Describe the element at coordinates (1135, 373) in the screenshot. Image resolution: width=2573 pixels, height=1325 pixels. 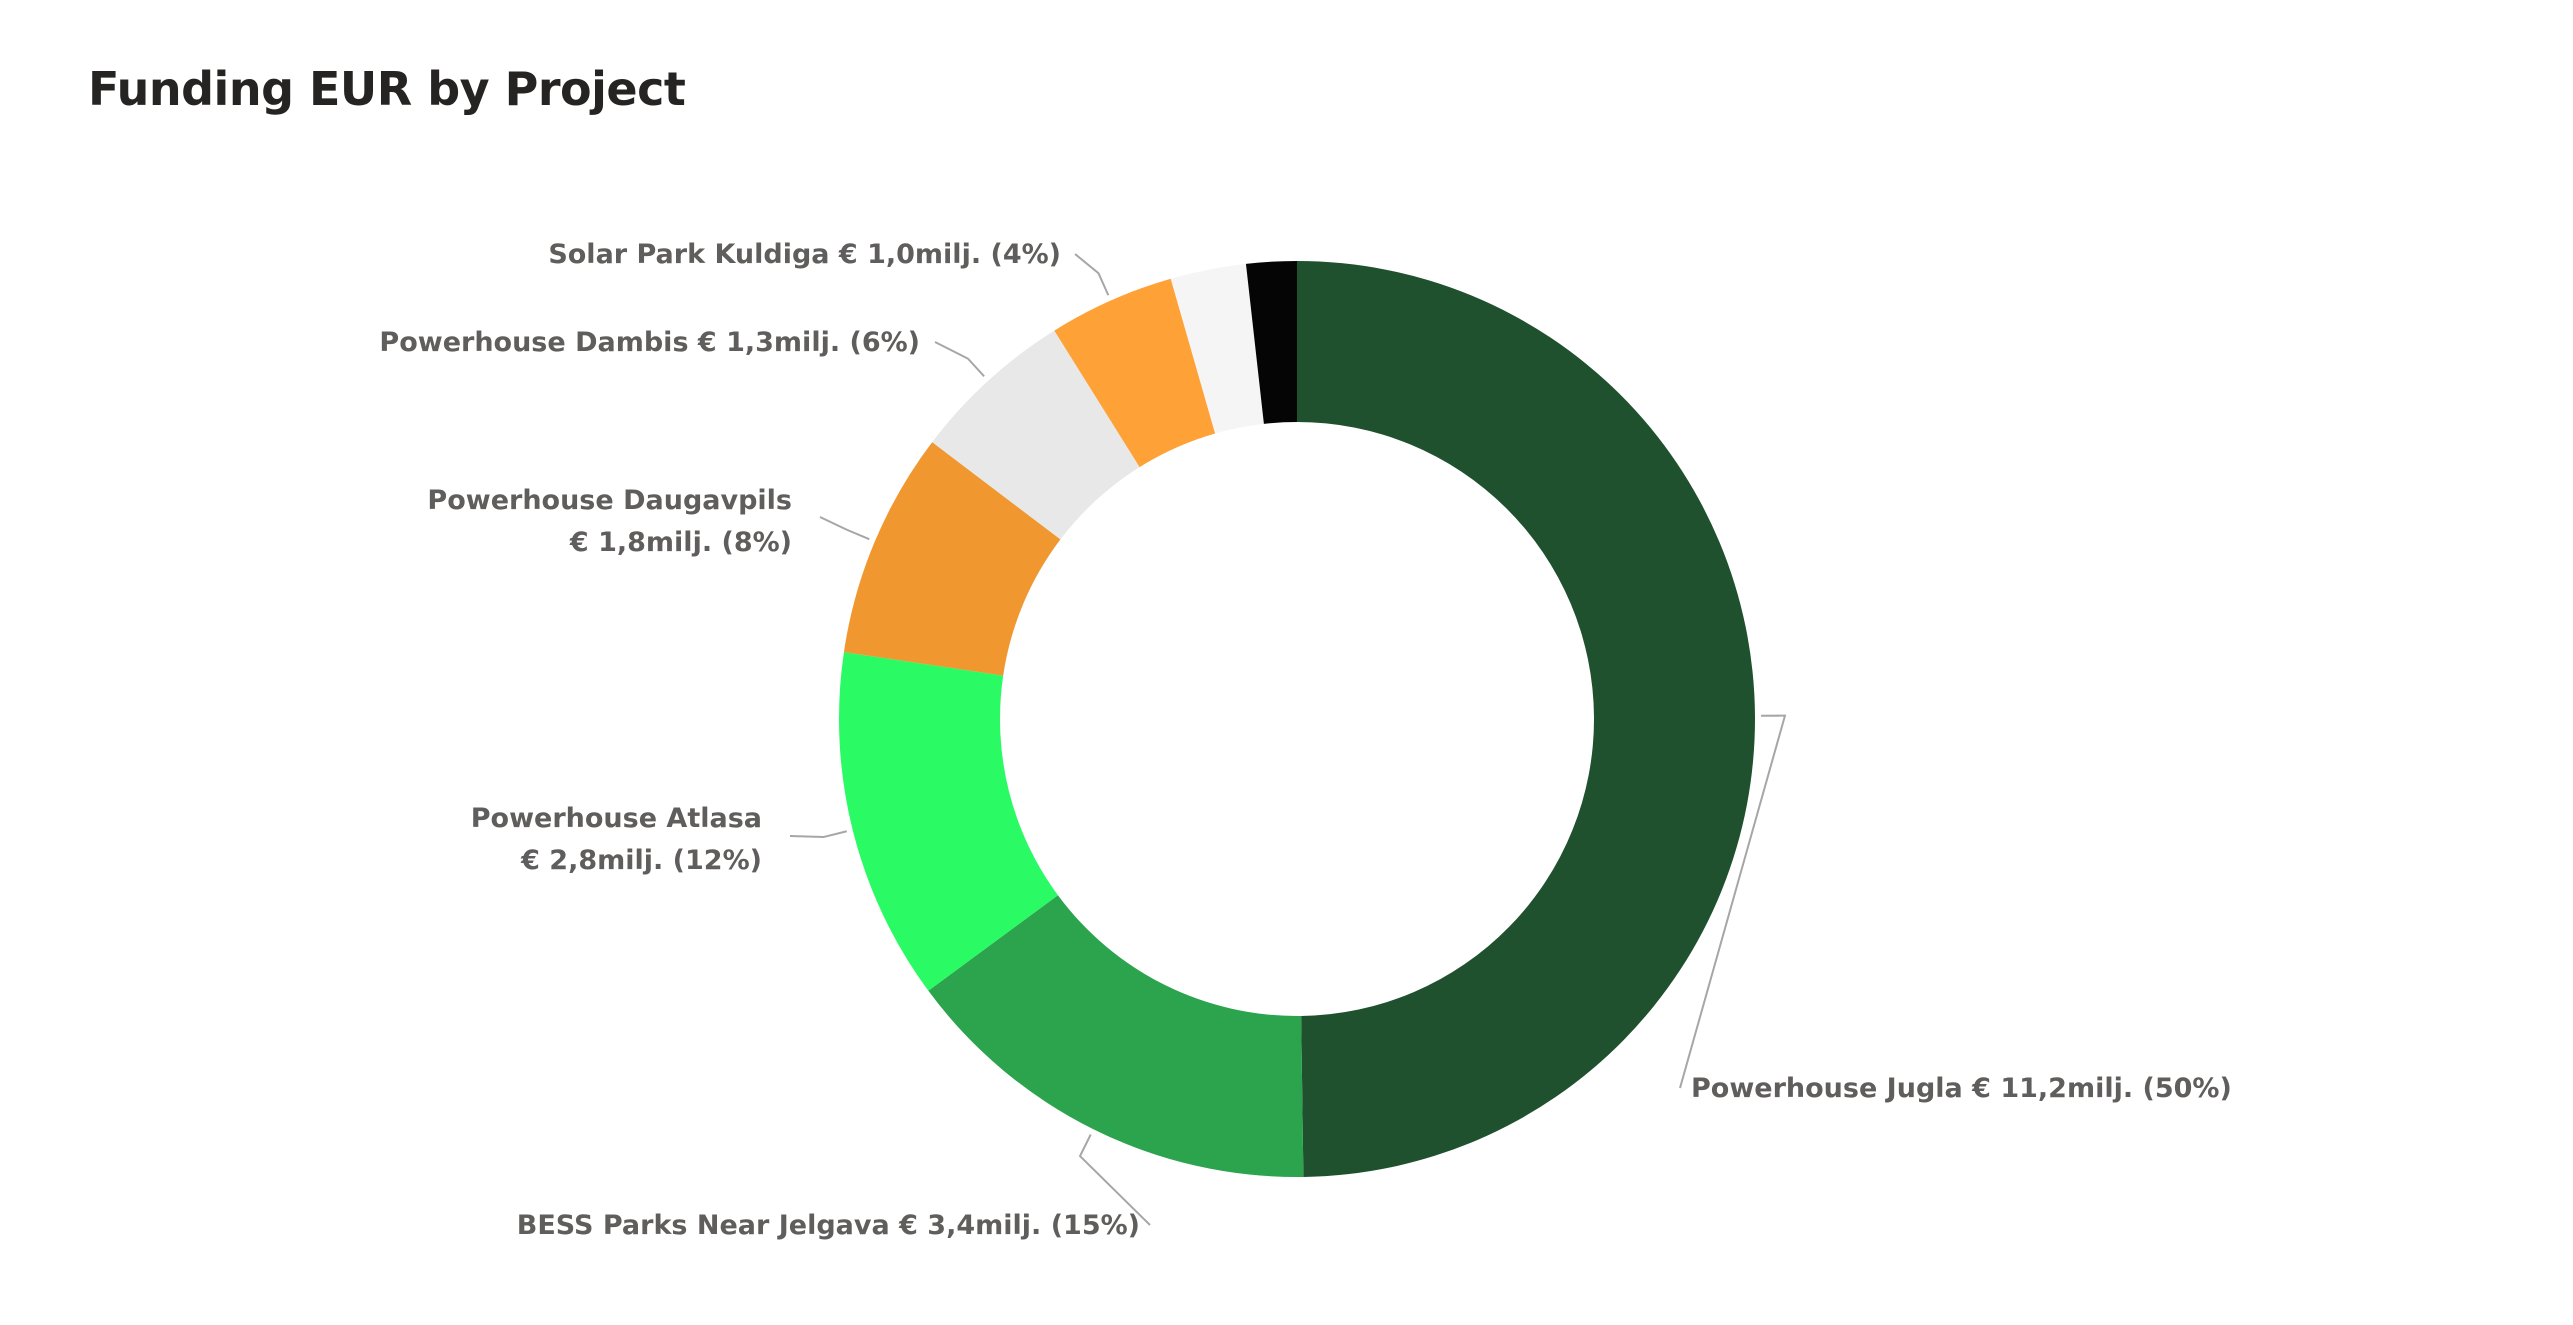
I see `slice-solar-park-kuldiga` at that location.